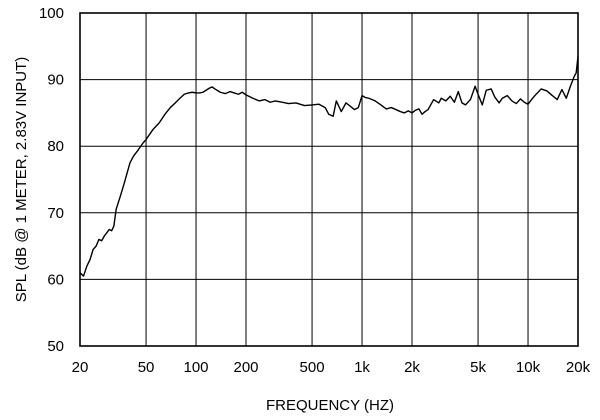  Describe the element at coordinates (528, 367) in the screenshot. I see `x-tick-label-10k: 10k` at that location.